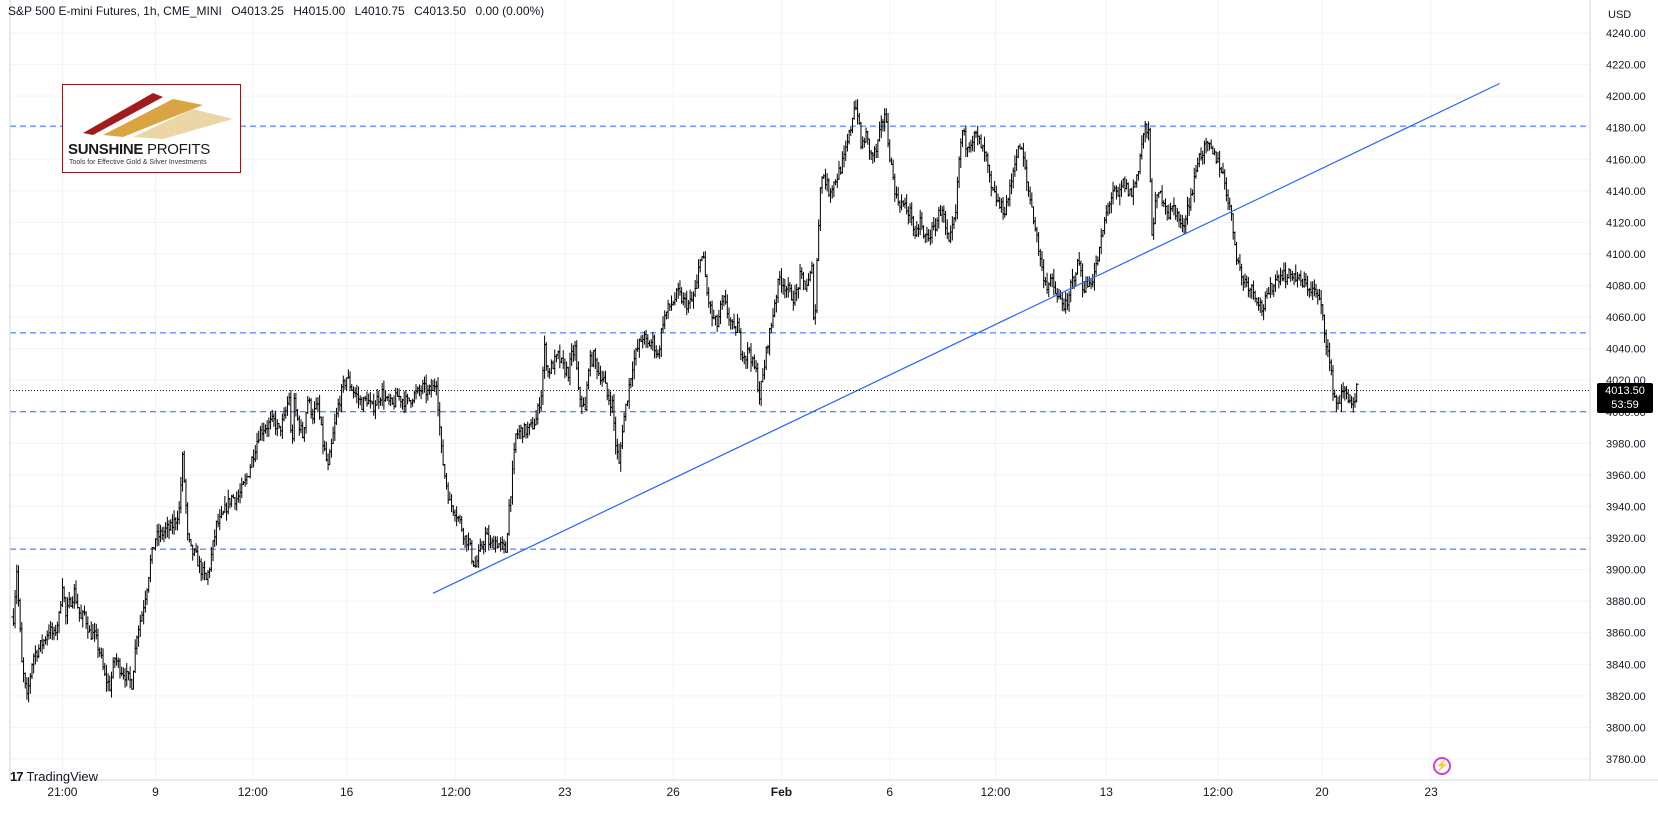 This screenshot has height=840, width=1658. I want to click on x-tick-label: 6, so click(889, 792).